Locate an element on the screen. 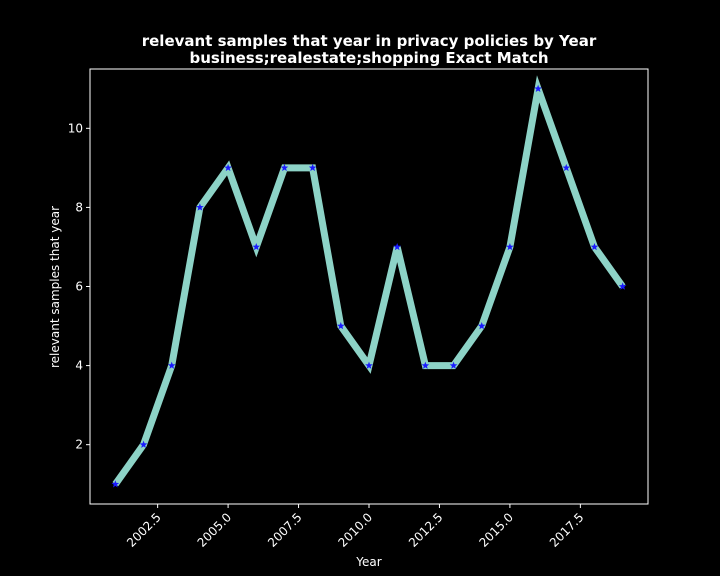  x-tick-label: 2005.0 is located at coordinates (215, 530).